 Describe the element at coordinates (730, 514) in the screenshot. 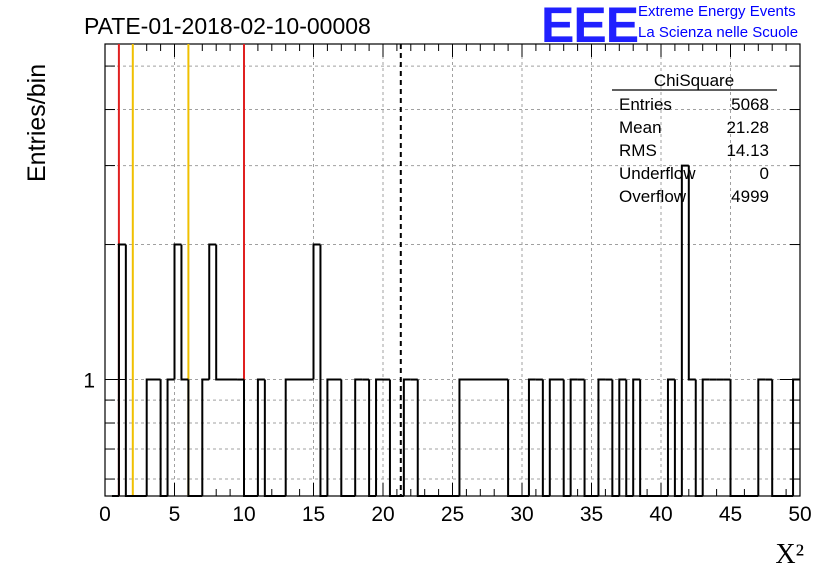

I see `x-tick-label-9: 45` at that location.